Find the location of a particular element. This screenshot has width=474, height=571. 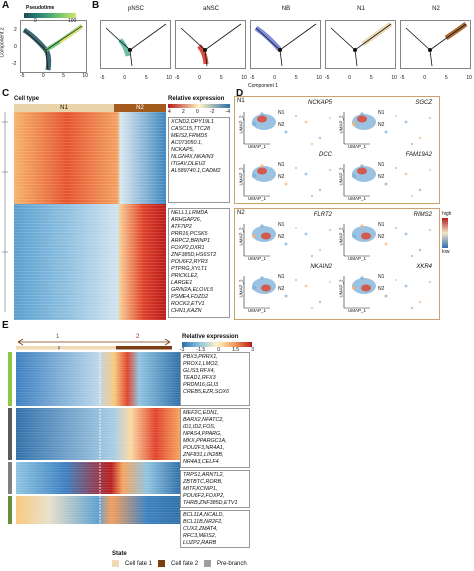

legend-tick: 0 is located at coordinates (219, 350).